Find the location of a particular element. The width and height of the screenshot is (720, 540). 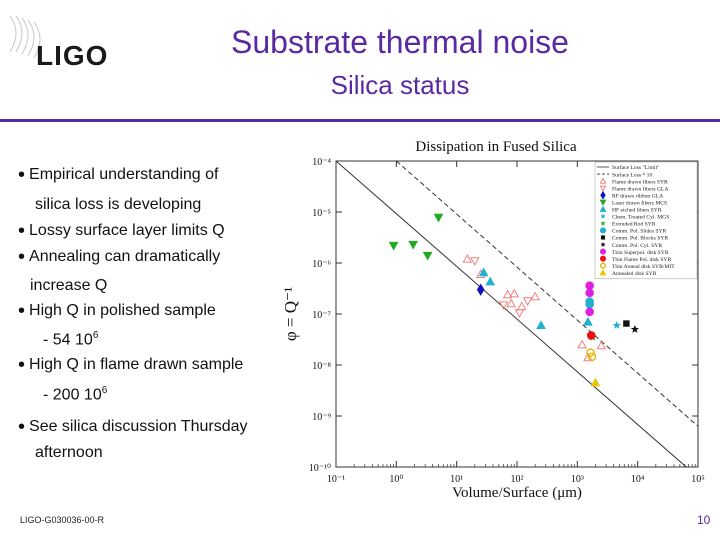

y-axis-label: φ = Q⁻¹ is located at coordinates (290, 314).